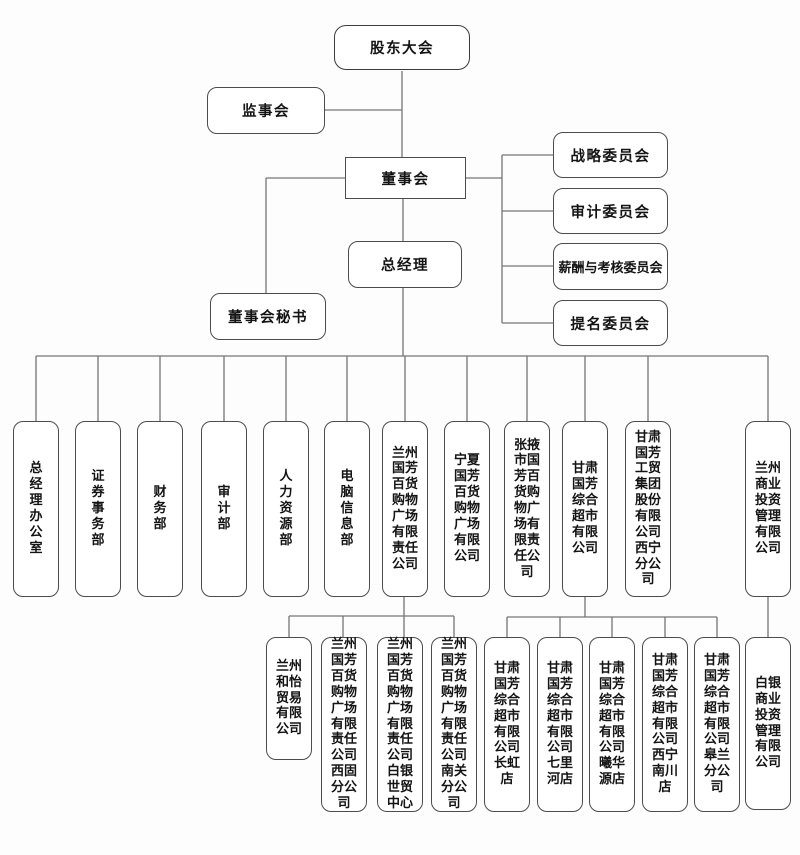 This screenshot has height=855, width=800. I want to click on org-node-audit-committee: 审计委员会, so click(610, 211).